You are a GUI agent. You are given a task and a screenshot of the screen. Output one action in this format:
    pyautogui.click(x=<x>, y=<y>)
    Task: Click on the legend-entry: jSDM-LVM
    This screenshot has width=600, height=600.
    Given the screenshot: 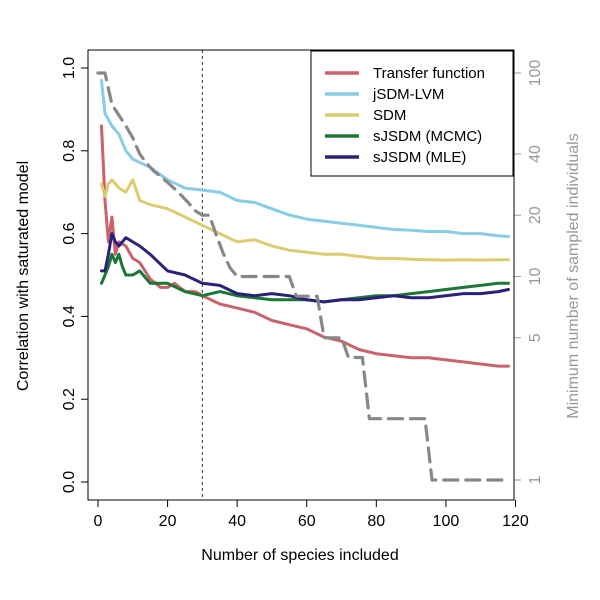 What is the action you would take?
    pyautogui.click(x=408, y=94)
    